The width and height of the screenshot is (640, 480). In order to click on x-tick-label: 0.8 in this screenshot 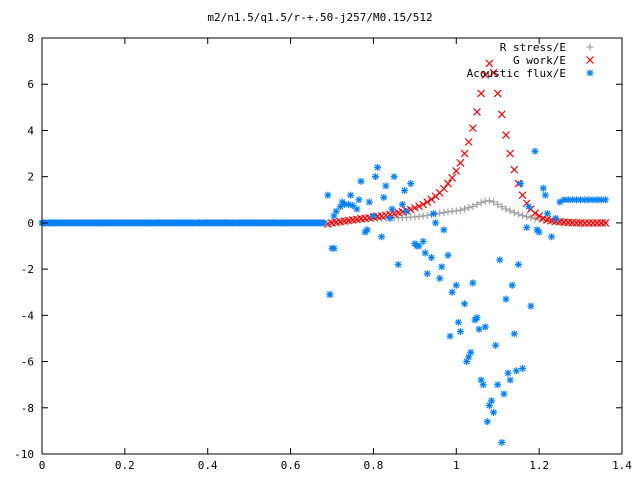, I will do `click(373, 465)`.